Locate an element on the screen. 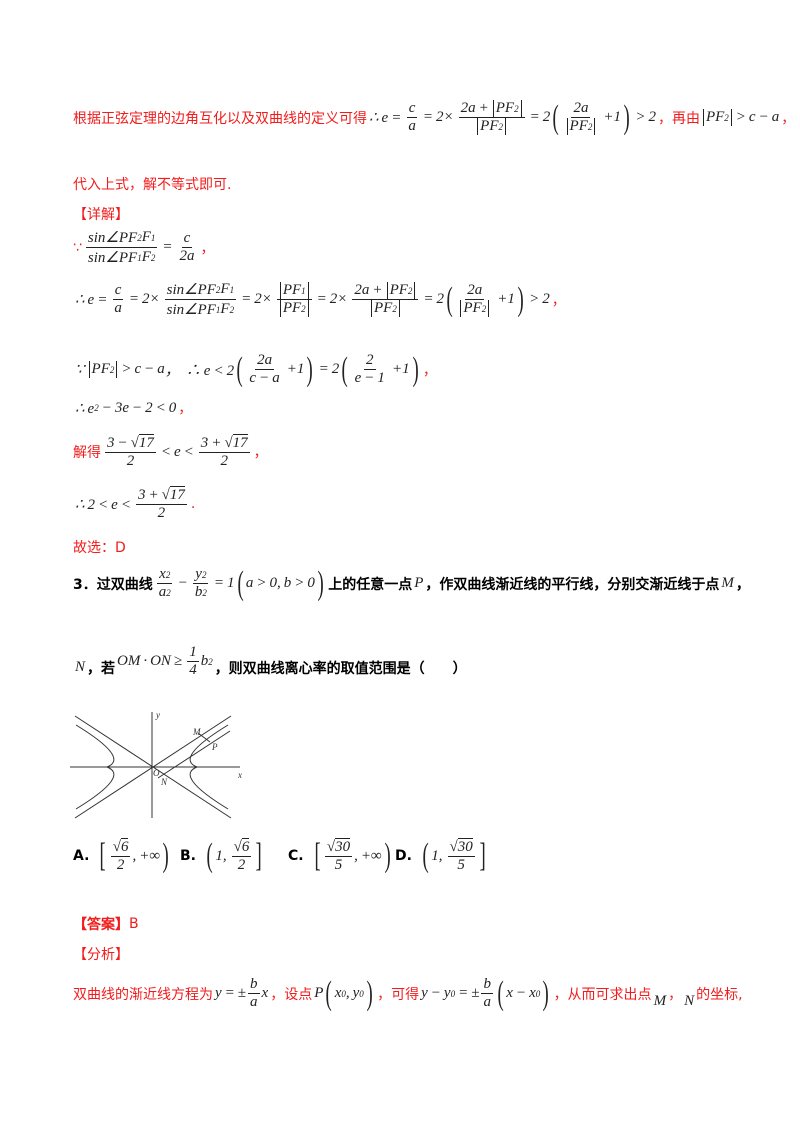 This screenshot has width=800, height=1132. math-text: e − 1 is located at coordinates (369, 378).